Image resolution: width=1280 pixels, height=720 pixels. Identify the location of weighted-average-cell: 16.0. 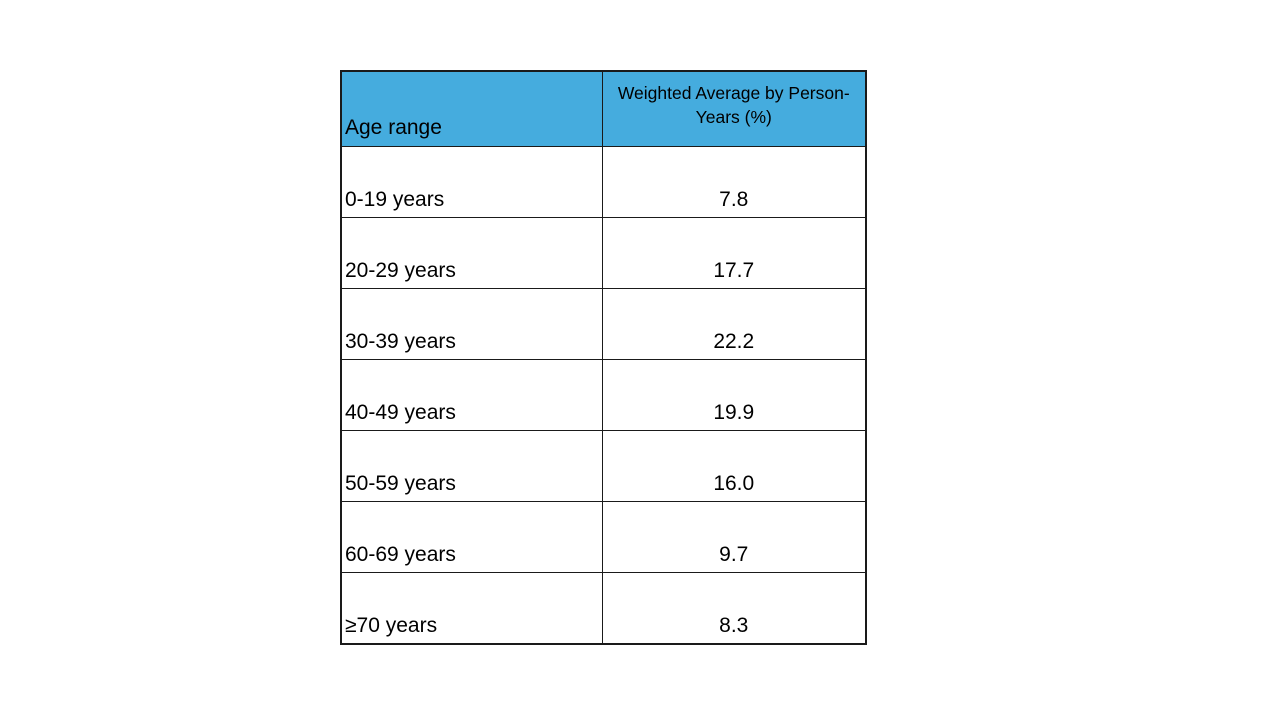
(734, 466).